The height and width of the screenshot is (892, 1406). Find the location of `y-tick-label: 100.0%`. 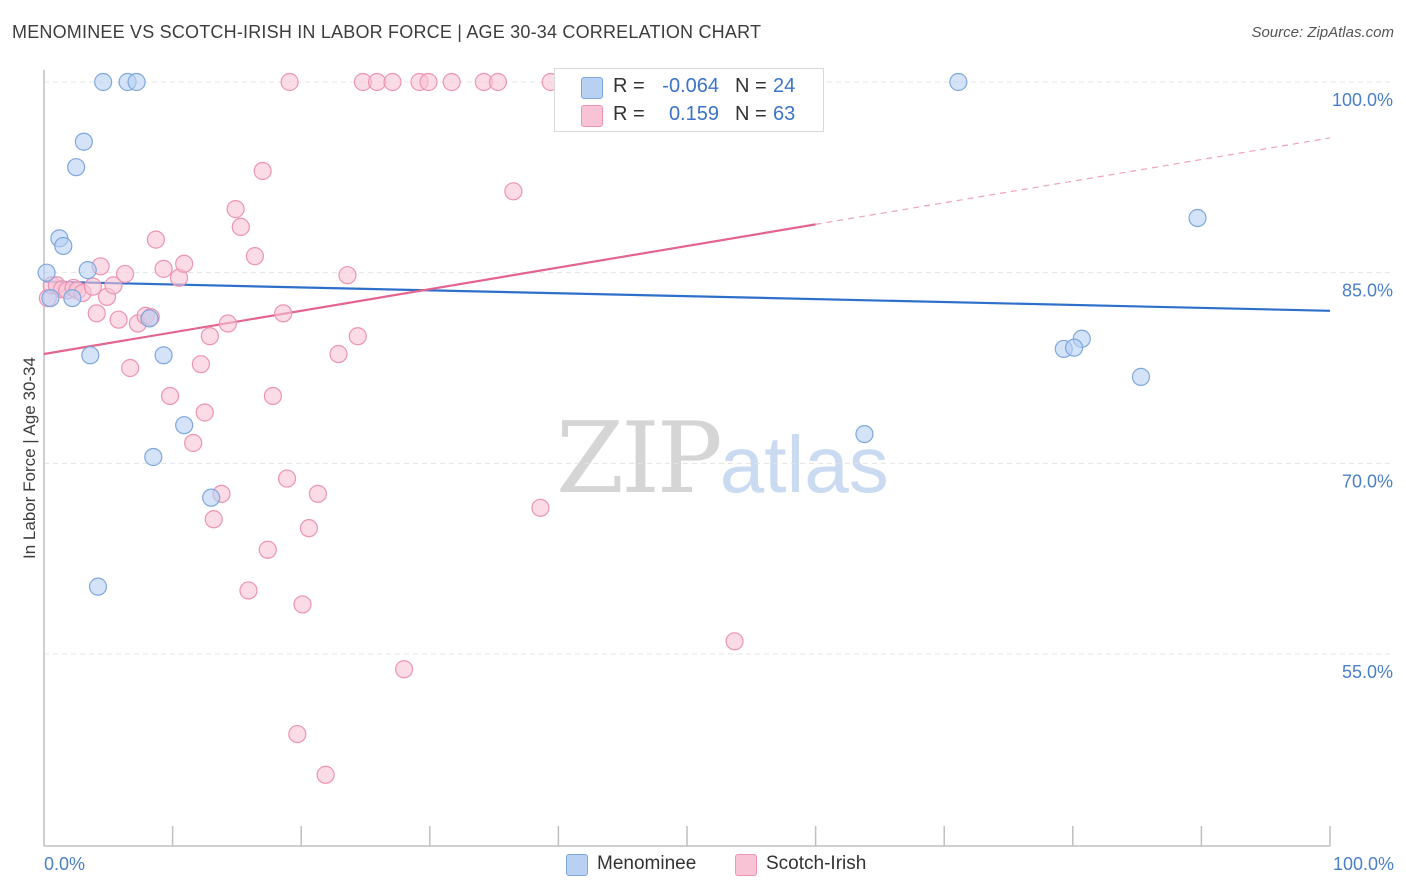

y-tick-label: 100.0% is located at coordinates (1362, 100).